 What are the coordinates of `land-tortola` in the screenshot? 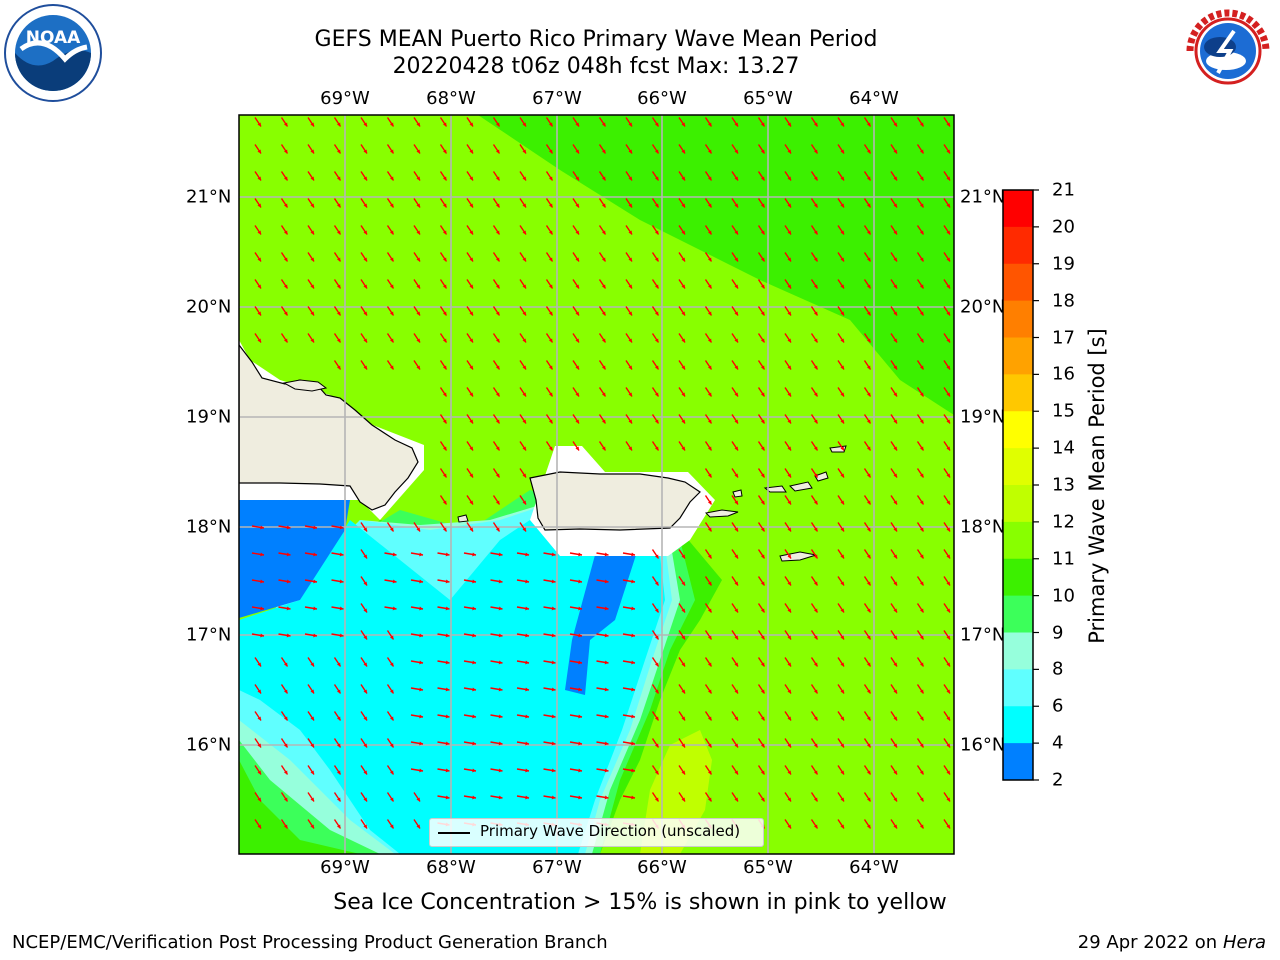 It's located at (801, 486).